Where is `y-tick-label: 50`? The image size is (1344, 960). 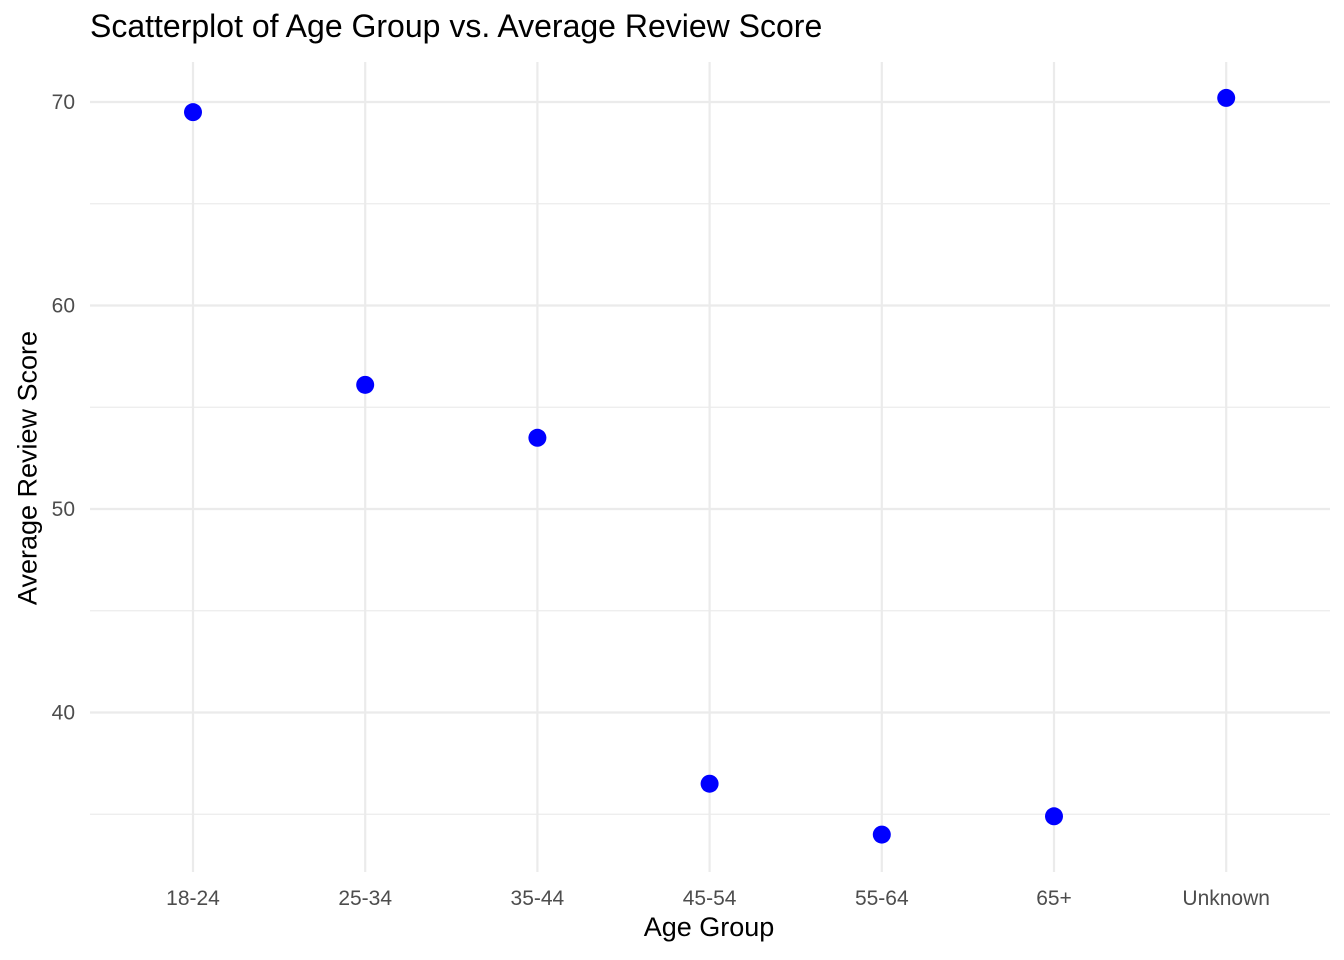
y-tick-label: 50 is located at coordinates (63, 509).